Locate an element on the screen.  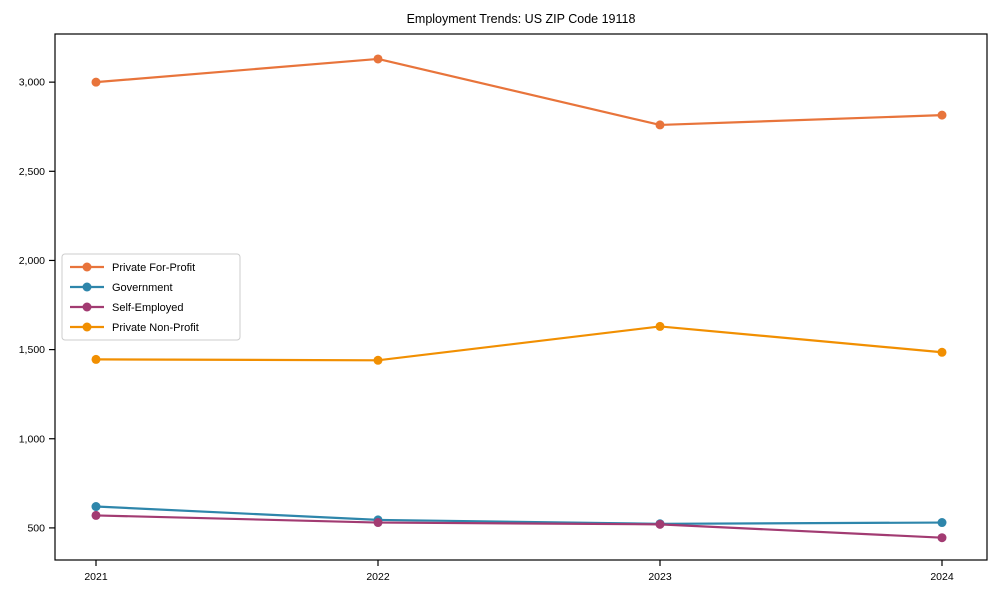
data-point-government-2024 is located at coordinates (942, 523).